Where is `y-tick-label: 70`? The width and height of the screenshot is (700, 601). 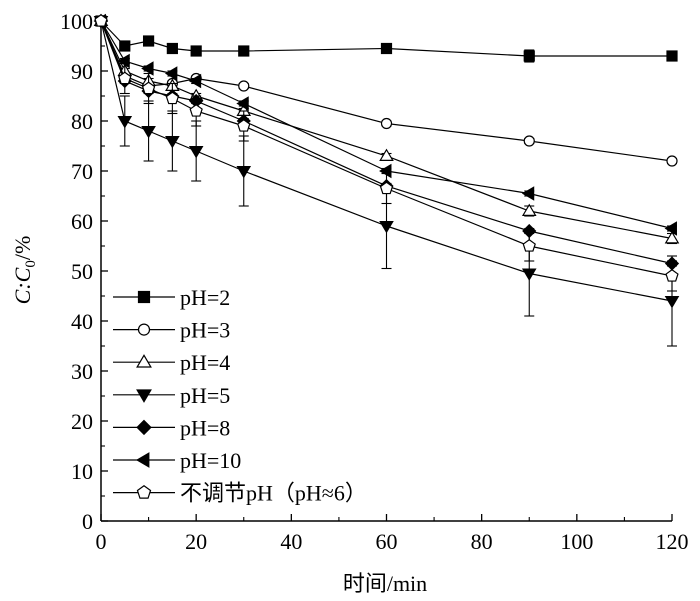 y-tick-label: 70 is located at coordinates (82, 171).